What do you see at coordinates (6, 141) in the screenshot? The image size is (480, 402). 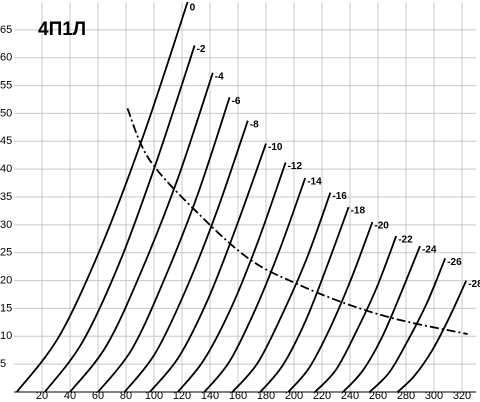 I see `y-tick-label: 45` at bounding box center [6, 141].